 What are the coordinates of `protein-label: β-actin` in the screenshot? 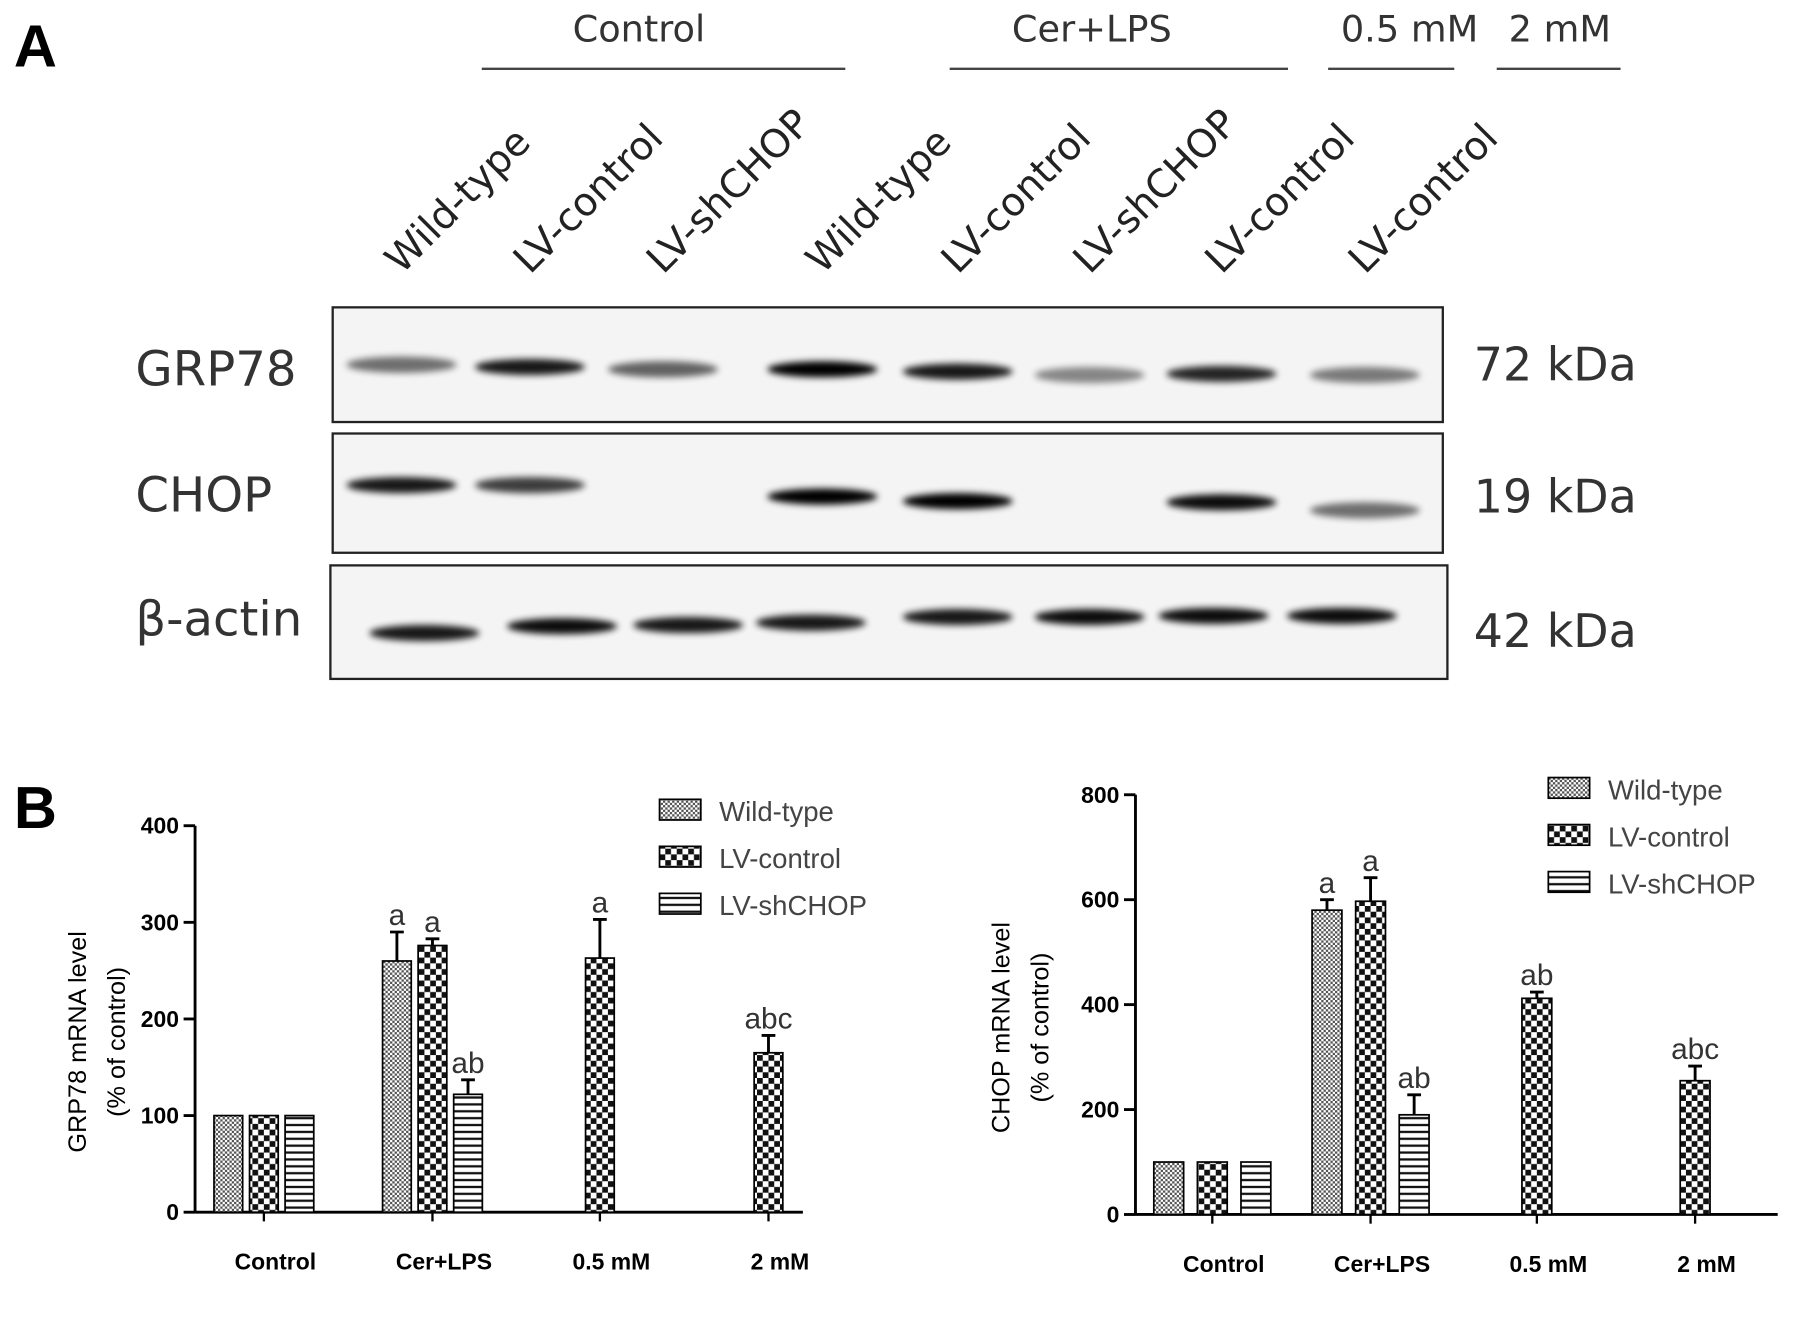 It's located at (218, 619).